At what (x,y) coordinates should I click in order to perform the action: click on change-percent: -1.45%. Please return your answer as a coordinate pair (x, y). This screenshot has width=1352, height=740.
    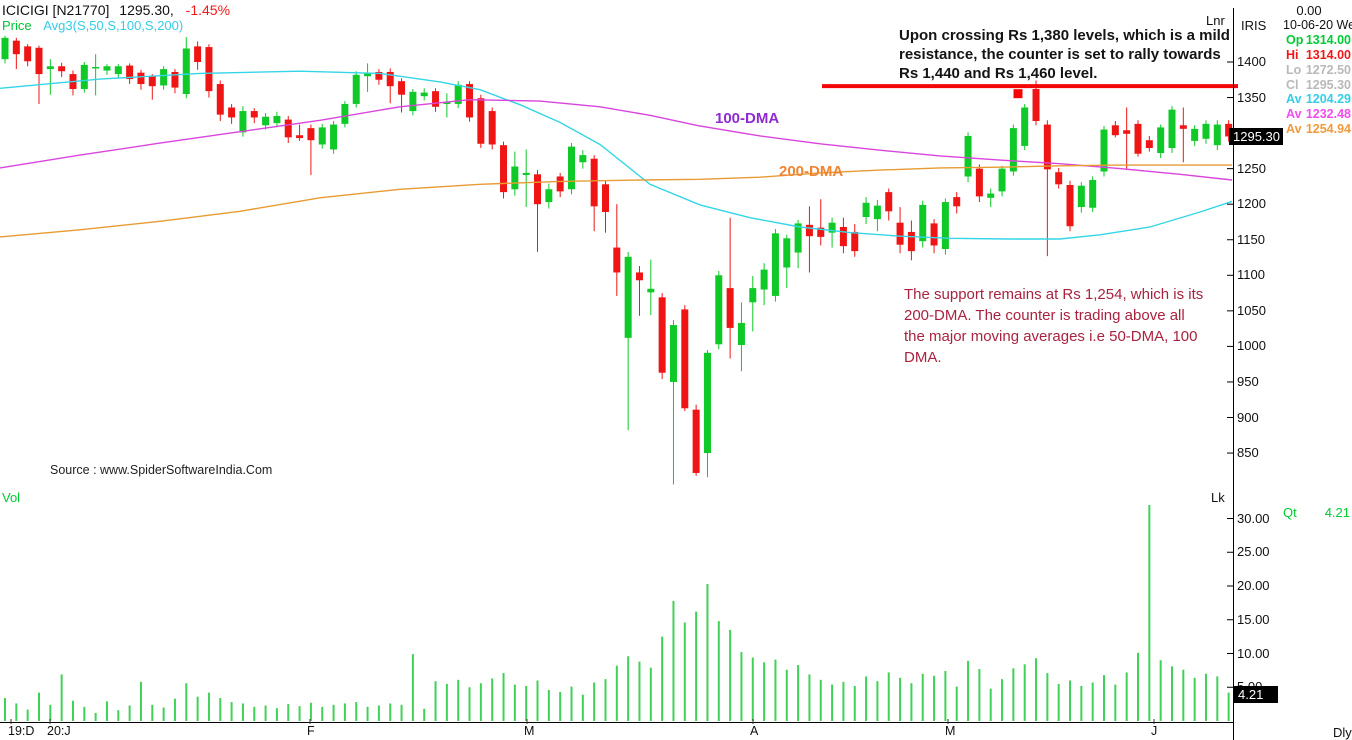
    Looking at the image, I should click on (208, 10).